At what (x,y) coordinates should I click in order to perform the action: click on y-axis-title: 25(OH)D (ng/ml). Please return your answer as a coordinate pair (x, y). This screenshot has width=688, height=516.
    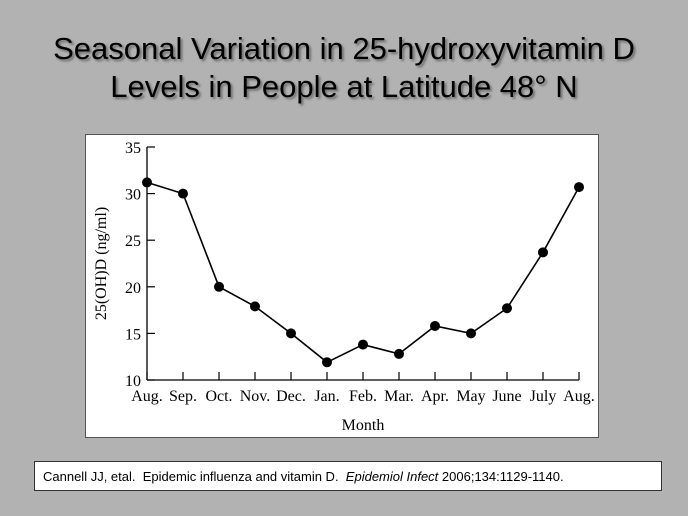
    Looking at the image, I should click on (101, 263).